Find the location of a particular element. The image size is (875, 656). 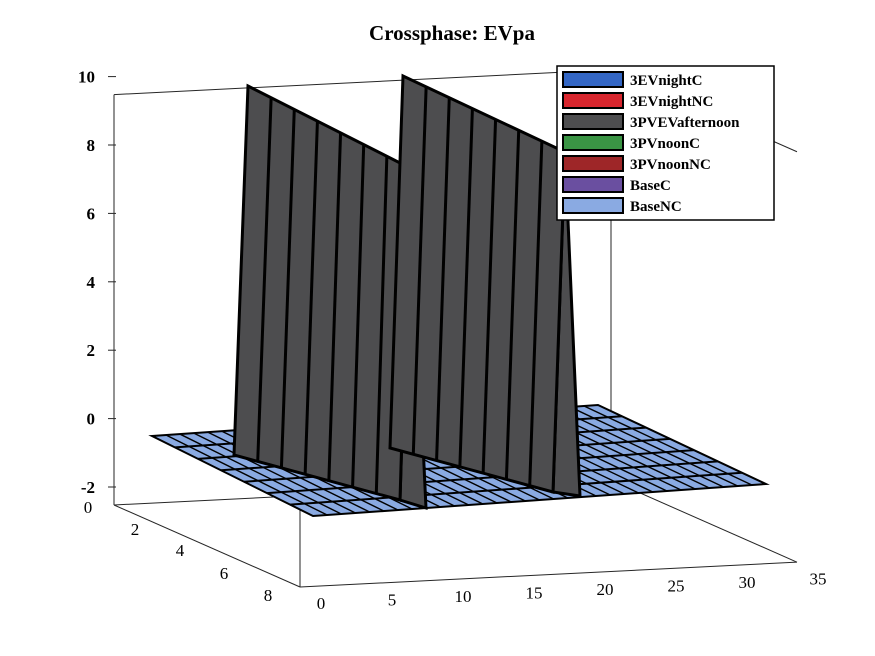

z-tick-label: -2 is located at coordinates (88, 487).